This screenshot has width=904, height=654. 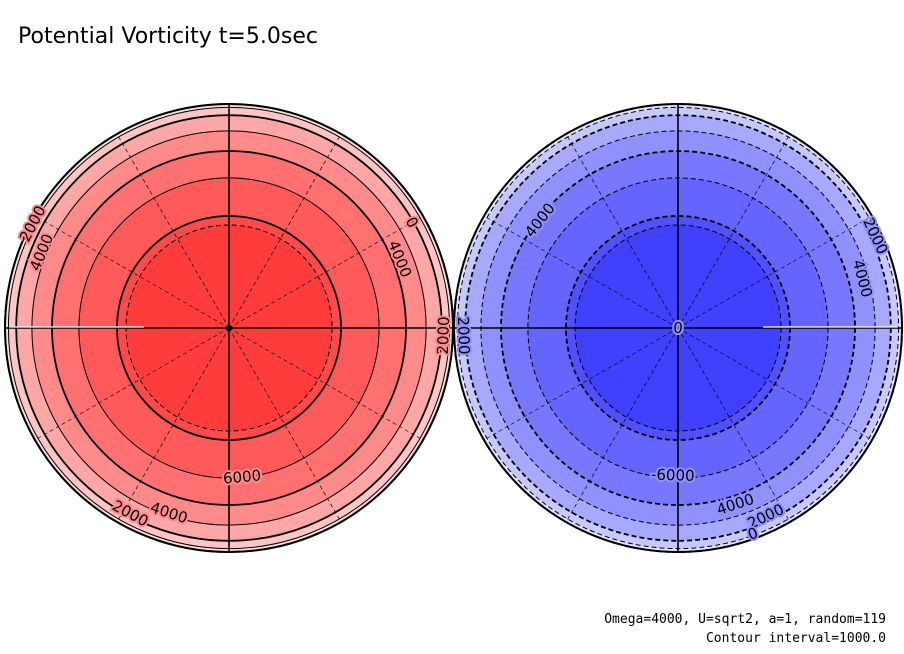 What do you see at coordinates (168, 36) in the screenshot?
I see `chart-title: Potential Vorticity t=5.0sec` at bounding box center [168, 36].